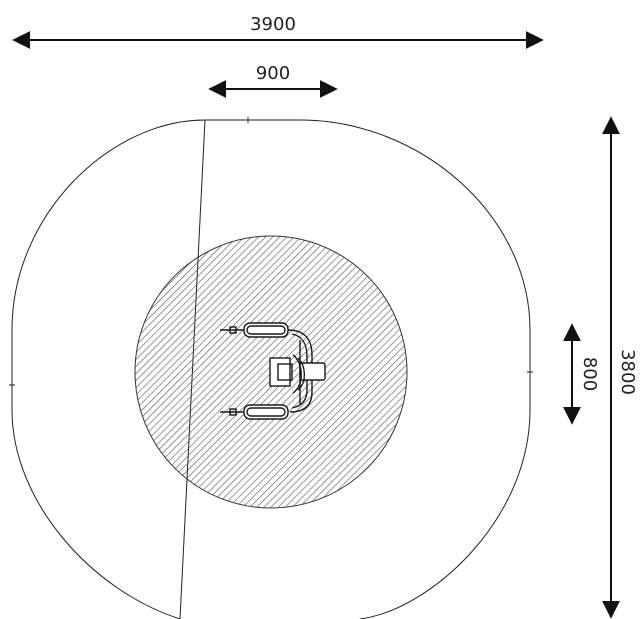  Describe the element at coordinates (280, 372) in the screenshot. I see `seat-plate` at that location.